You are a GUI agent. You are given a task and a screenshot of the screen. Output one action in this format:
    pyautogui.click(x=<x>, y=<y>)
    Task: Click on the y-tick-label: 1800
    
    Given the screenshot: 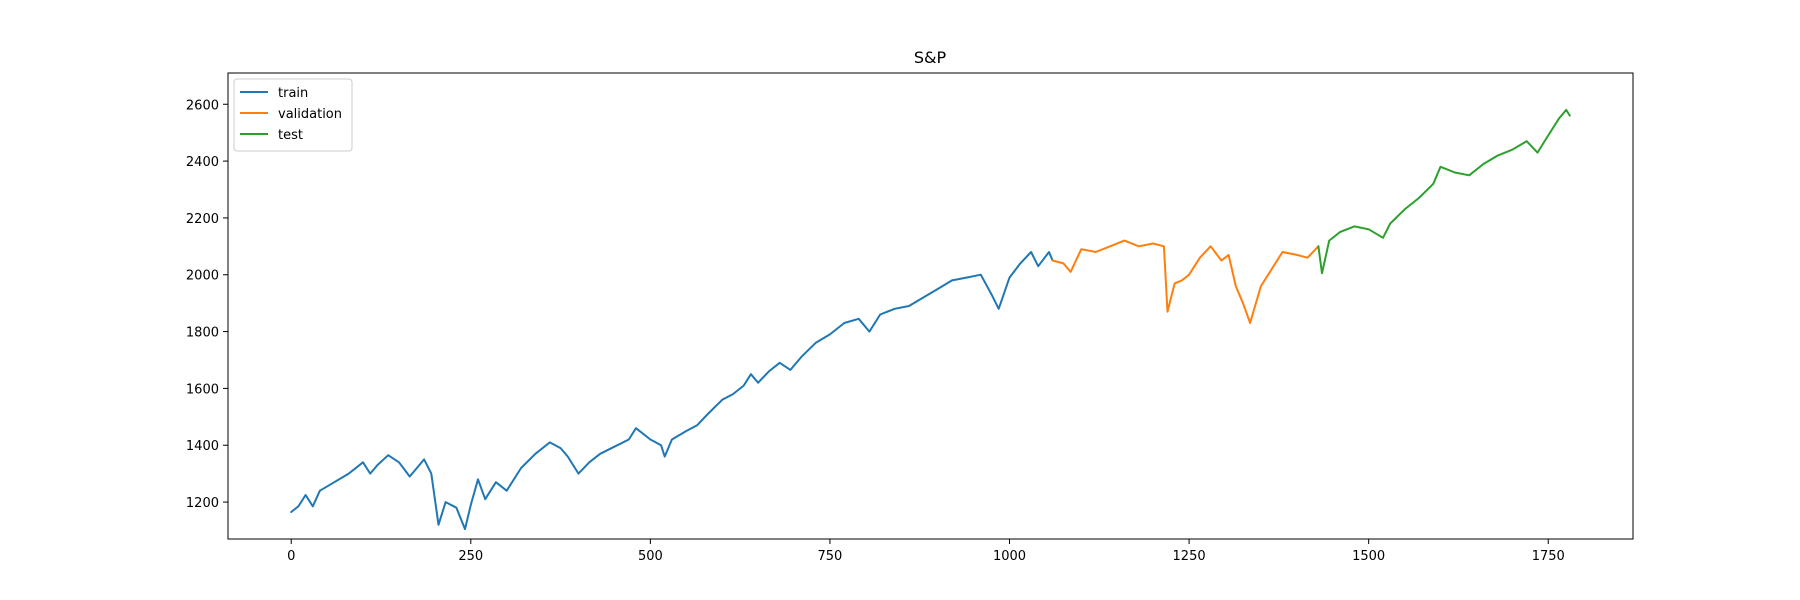 What is the action you would take?
    pyautogui.click(x=202, y=333)
    